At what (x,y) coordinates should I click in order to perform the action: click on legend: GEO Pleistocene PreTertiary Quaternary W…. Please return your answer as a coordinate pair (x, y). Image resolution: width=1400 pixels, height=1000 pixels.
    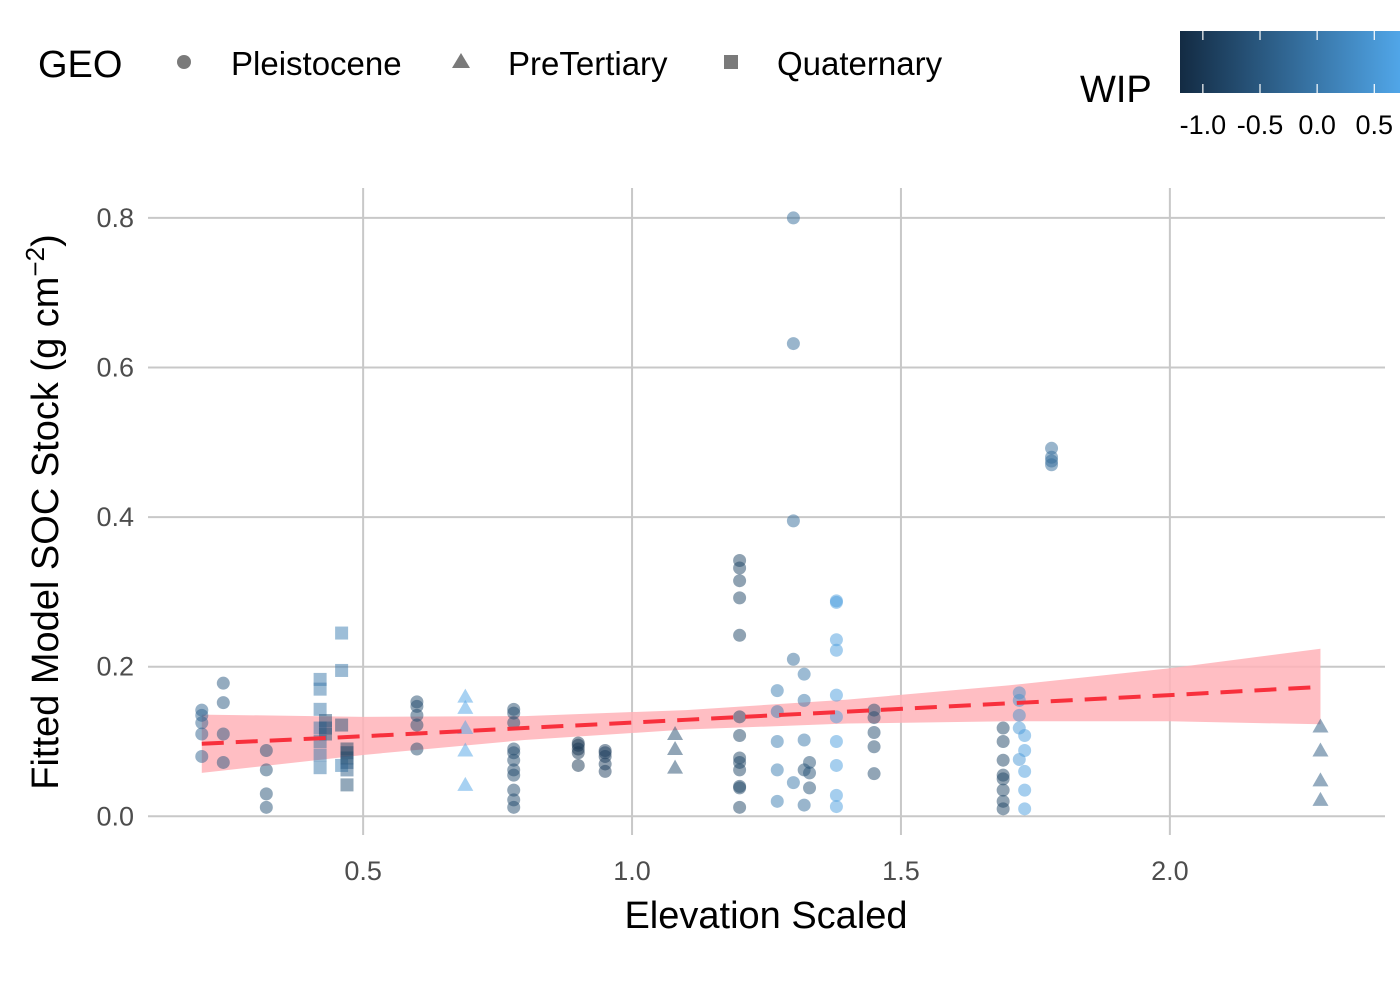
    Looking at the image, I should click on (719, 85).